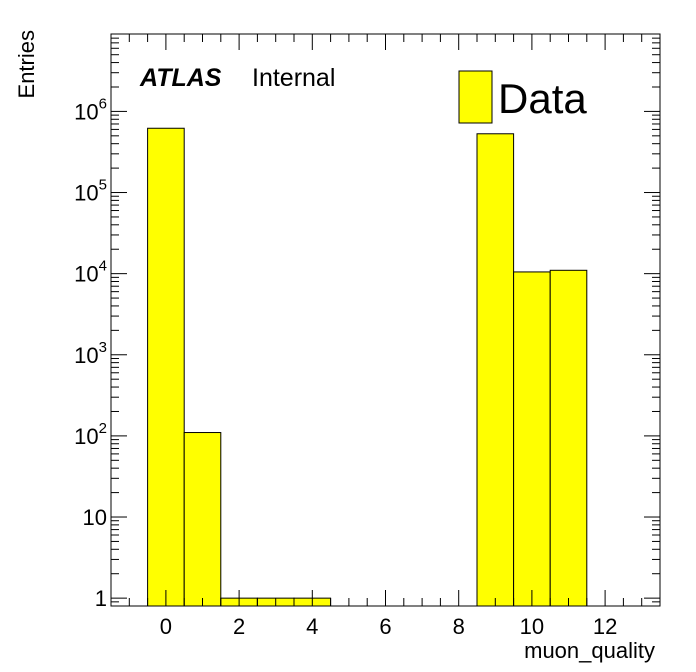  Describe the element at coordinates (293, 78) in the screenshot. I see `atlas-label-internal: Internal` at that location.